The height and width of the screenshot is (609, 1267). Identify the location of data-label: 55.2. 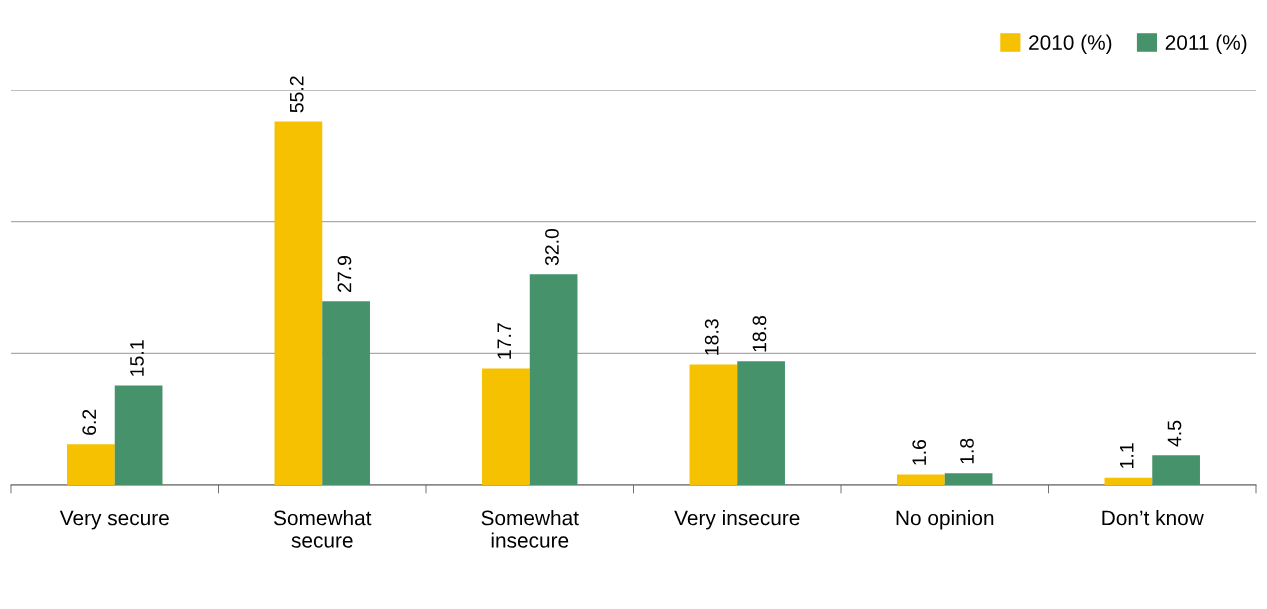
(296, 94).